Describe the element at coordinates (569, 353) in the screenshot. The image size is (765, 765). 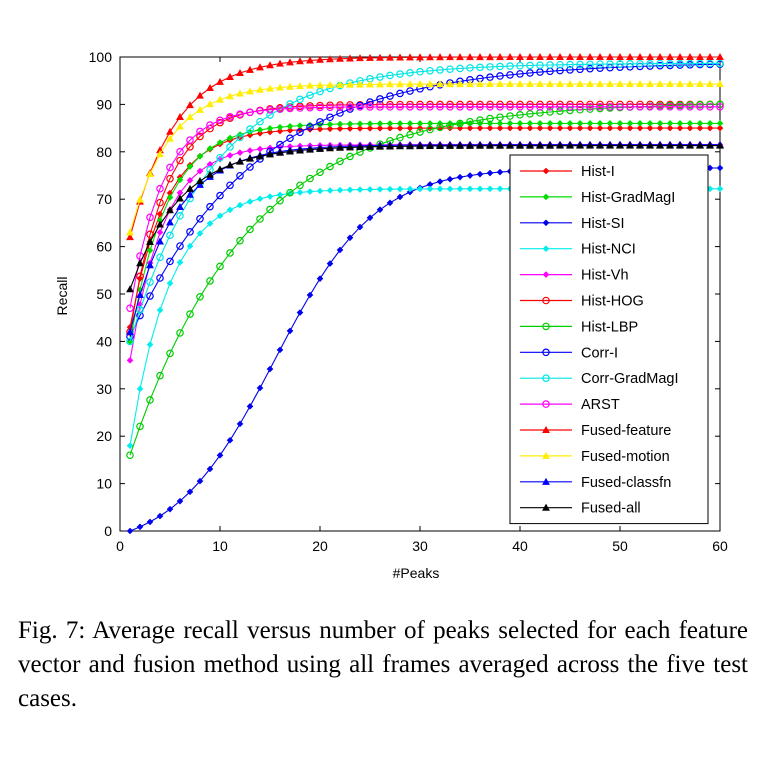
I see `legend-entry: Corr-I` at that location.